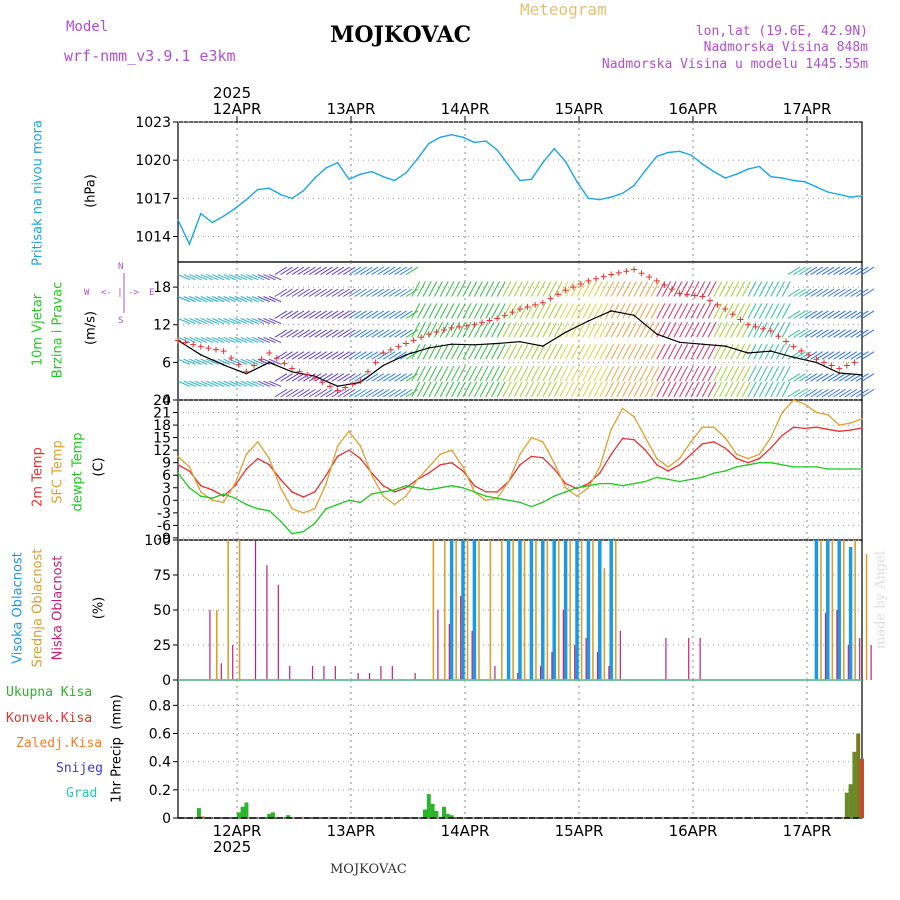 The height and width of the screenshot is (900, 900). What do you see at coordinates (465, 109) in the screenshot?
I see `day-label-top: 14APR` at bounding box center [465, 109].